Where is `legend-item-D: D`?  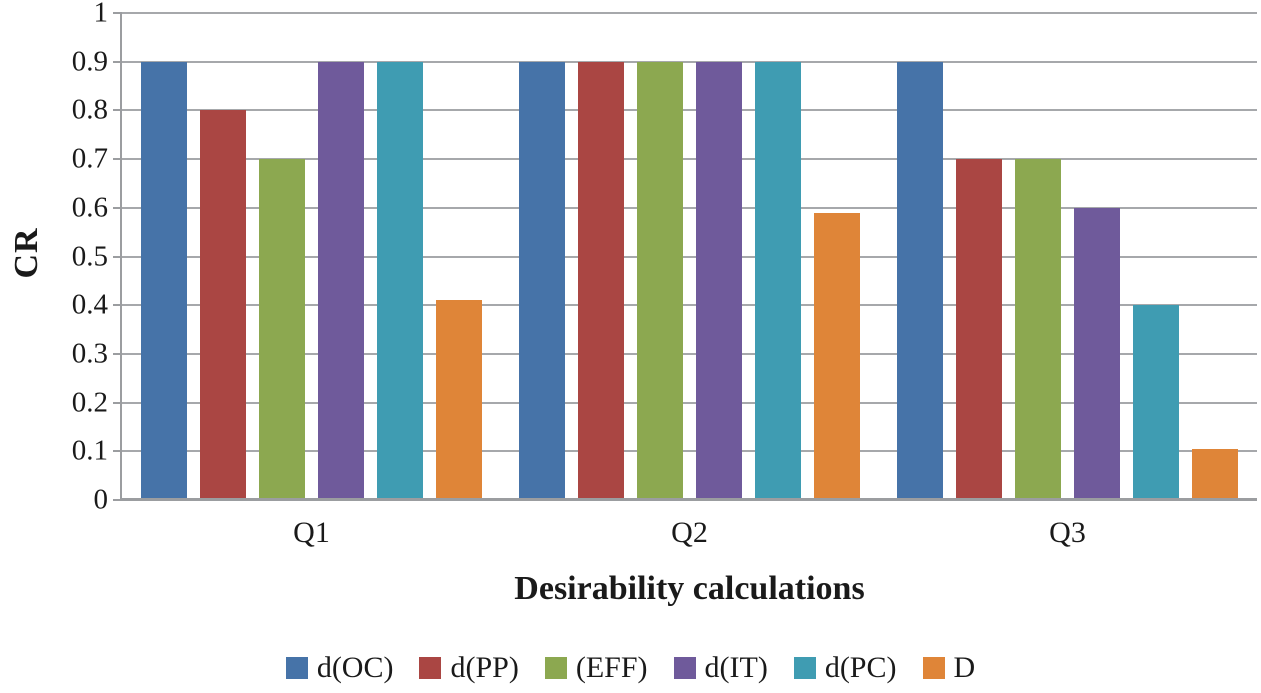 legend-item-D: D is located at coordinates (949, 667).